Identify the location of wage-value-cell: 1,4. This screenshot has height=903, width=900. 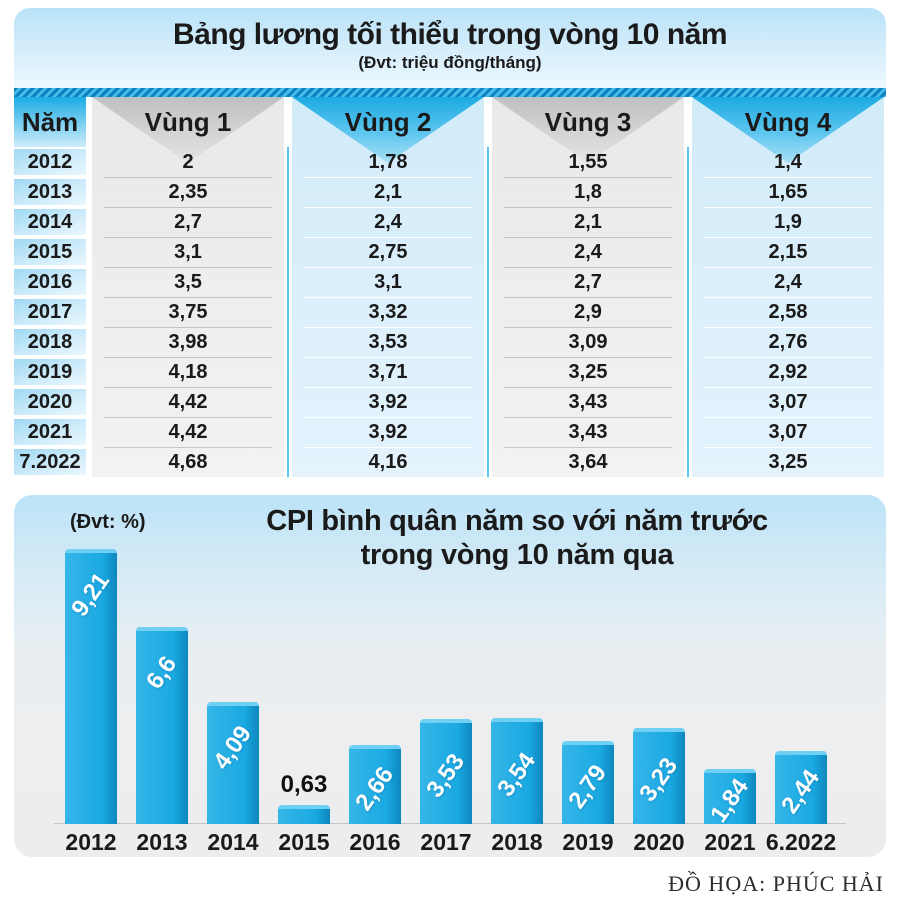
(788, 161).